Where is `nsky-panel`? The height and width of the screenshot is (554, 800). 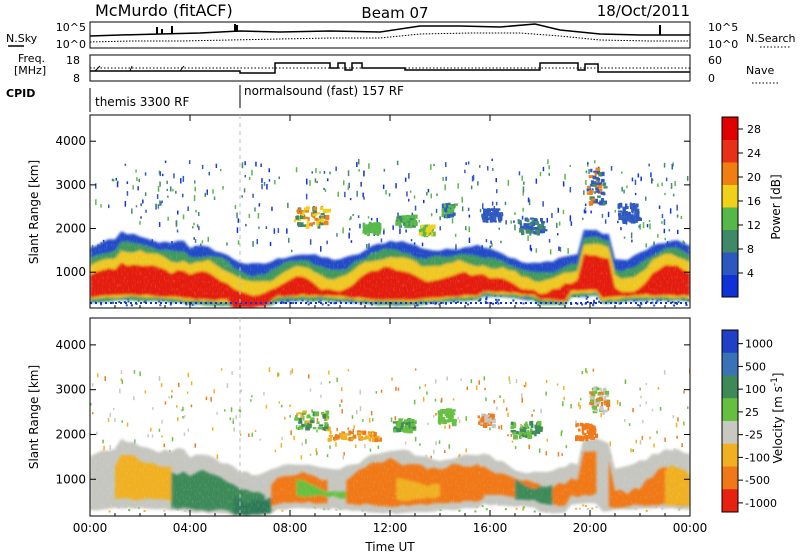
nsky-panel is located at coordinates (390, 35).